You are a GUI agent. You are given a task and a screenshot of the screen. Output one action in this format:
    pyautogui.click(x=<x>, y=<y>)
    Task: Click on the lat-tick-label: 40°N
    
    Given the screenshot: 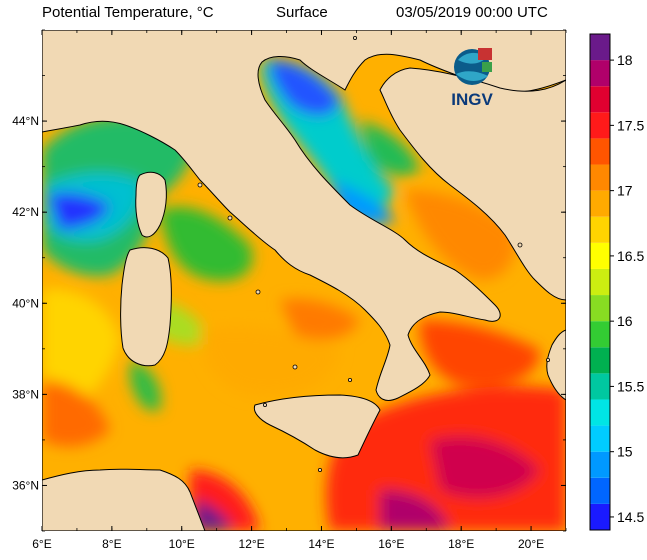 What is the action you would take?
    pyautogui.click(x=25, y=303)
    